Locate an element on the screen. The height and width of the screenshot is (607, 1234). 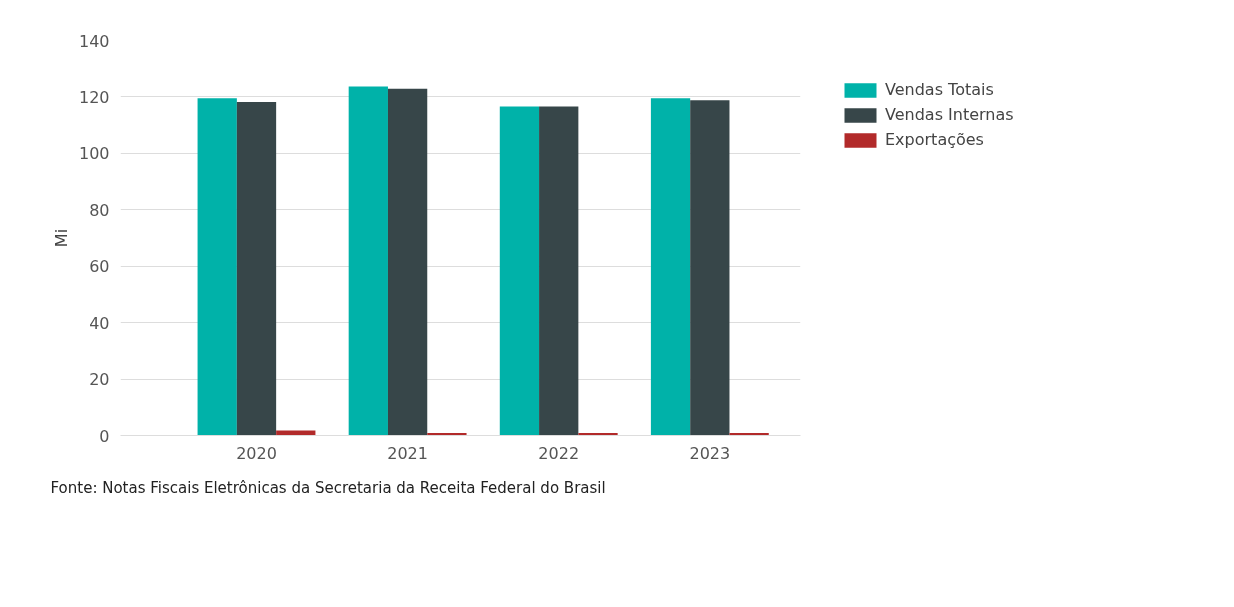
source-note: Fonte: Notas Fiscais Eletrônicas da Secretaria da Receita Federal do Brasil is located at coordinates (328, 487).